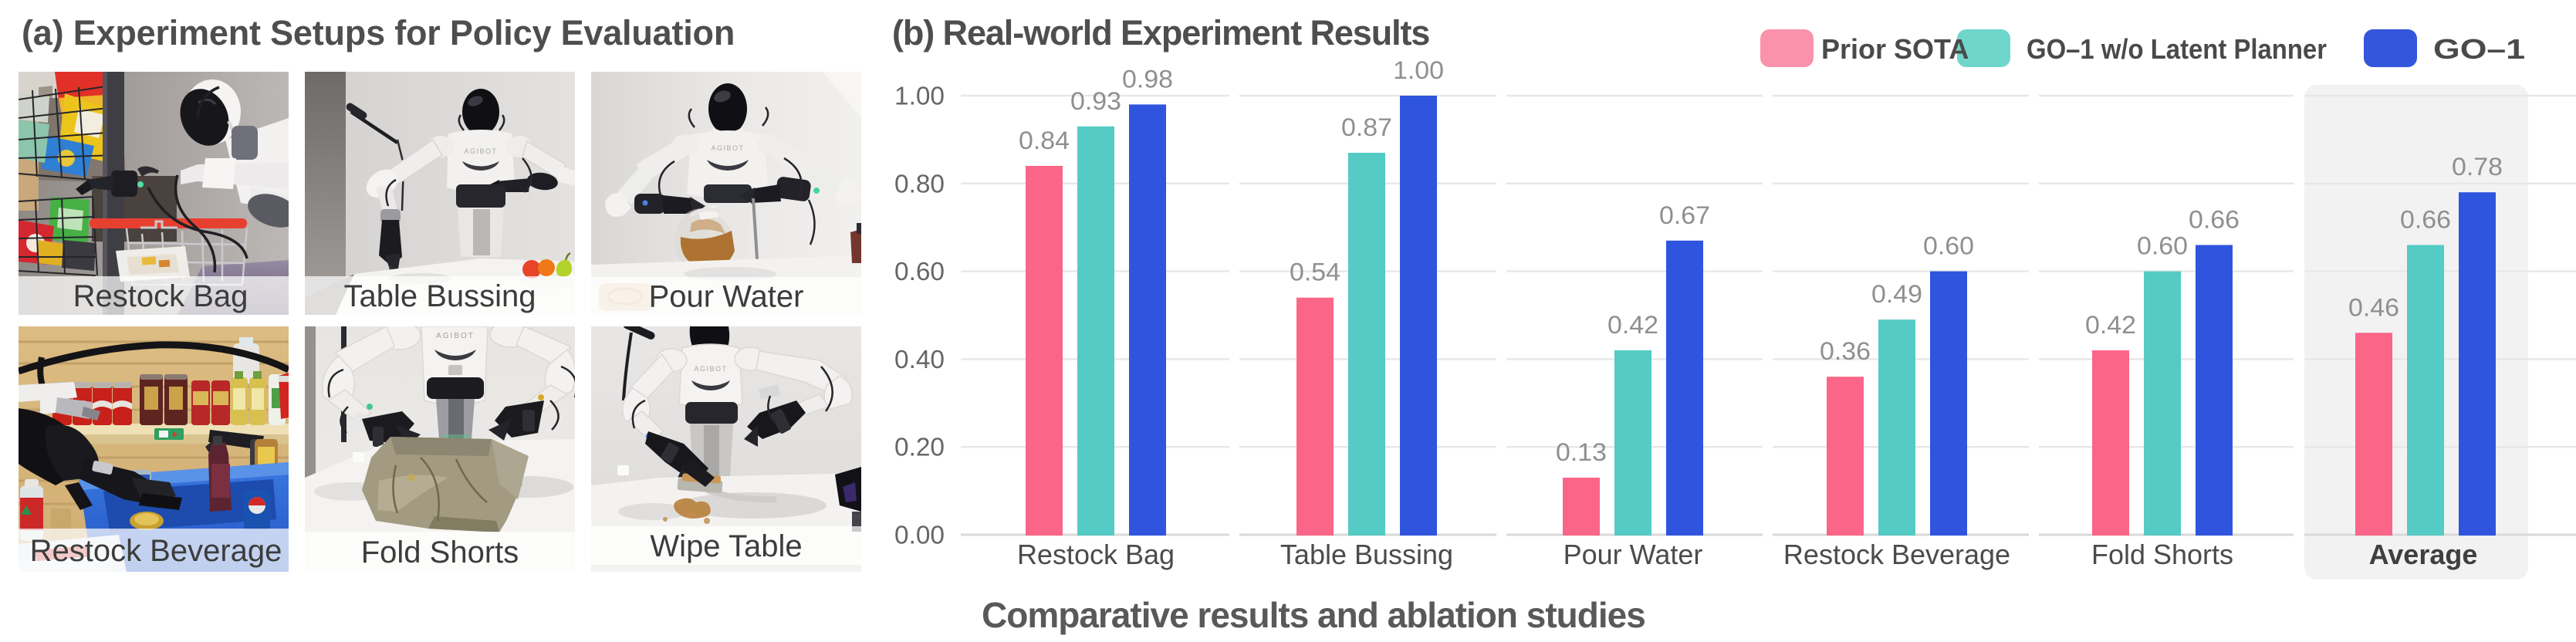 The width and height of the screenshot is (2576, 642). Describe the element at coordinates (1147, 79) in the screenshot. I see `svg-text: 0.98` at that location.